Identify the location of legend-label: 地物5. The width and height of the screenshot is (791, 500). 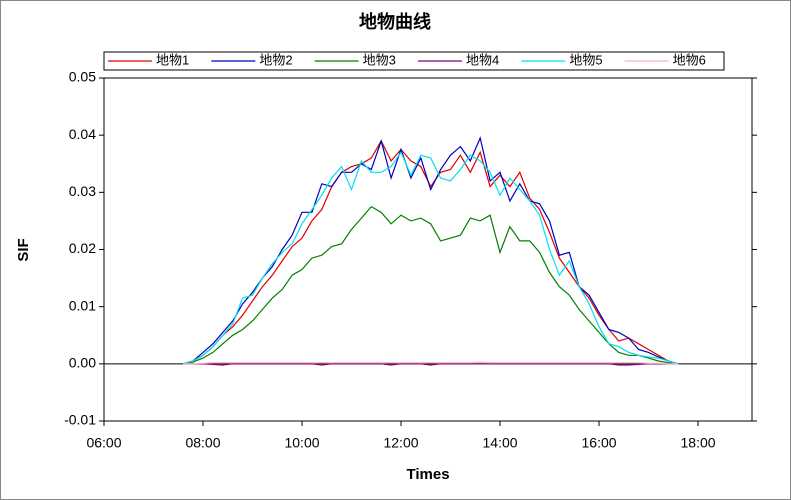
(585, 59).